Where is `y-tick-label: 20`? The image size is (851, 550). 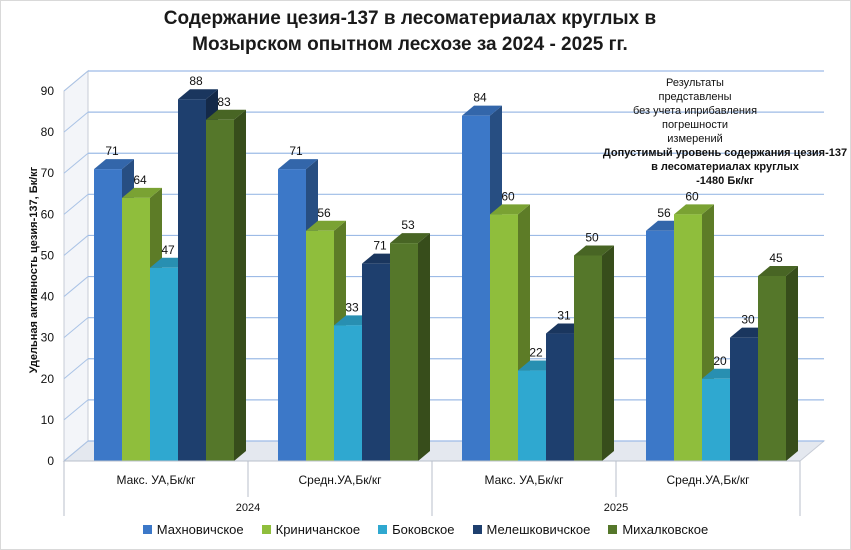
y-tick-label: 20 is located at coordinates (48, 379).